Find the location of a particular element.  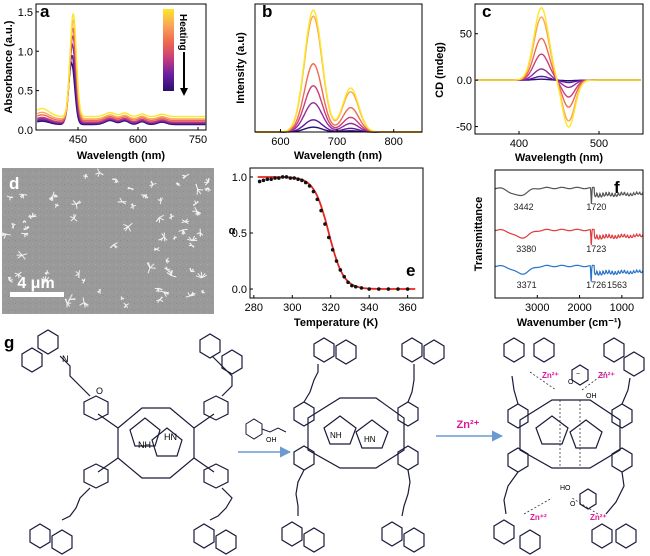

panel-e-ytick-label: 1.0 is located at coordinates (239, 178).